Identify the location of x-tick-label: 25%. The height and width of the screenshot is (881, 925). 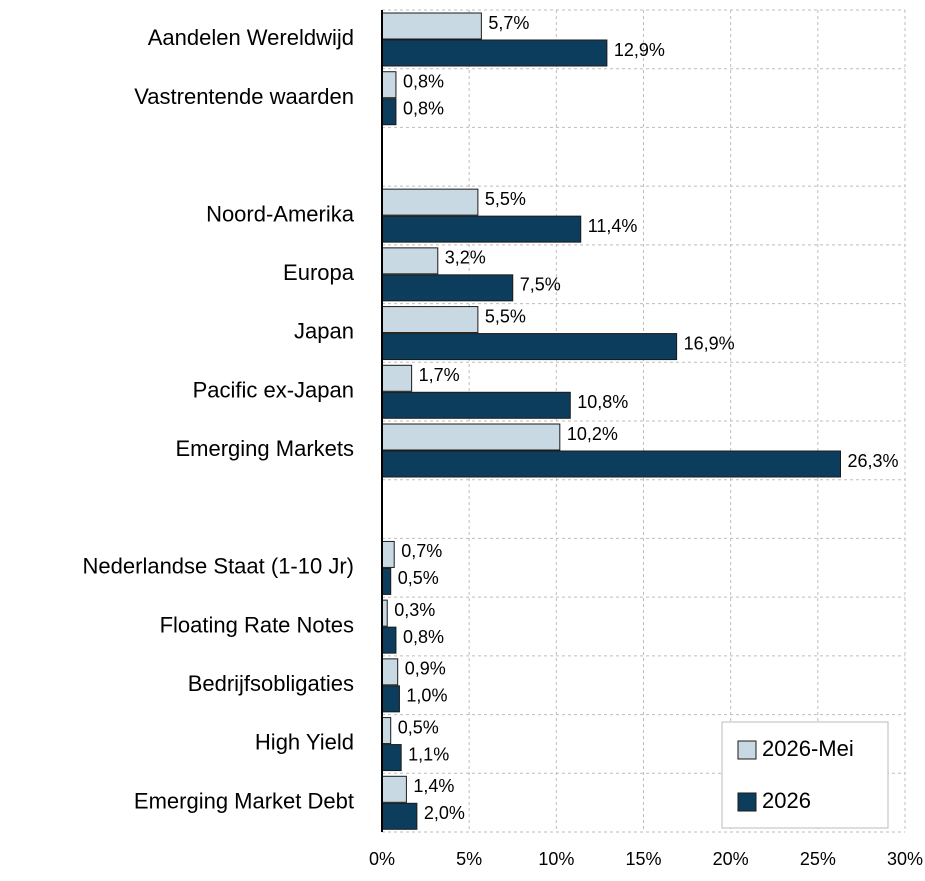
(818, 859).